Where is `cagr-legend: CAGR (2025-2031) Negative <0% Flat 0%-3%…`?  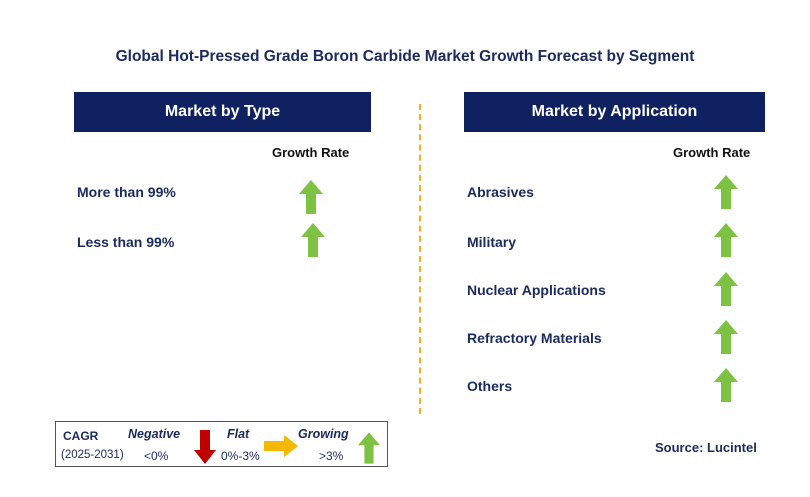 cagr-legend: CAGR (2025-2031) Negative <0% Flat 0%-3%… is located at coordinates (221, 444).